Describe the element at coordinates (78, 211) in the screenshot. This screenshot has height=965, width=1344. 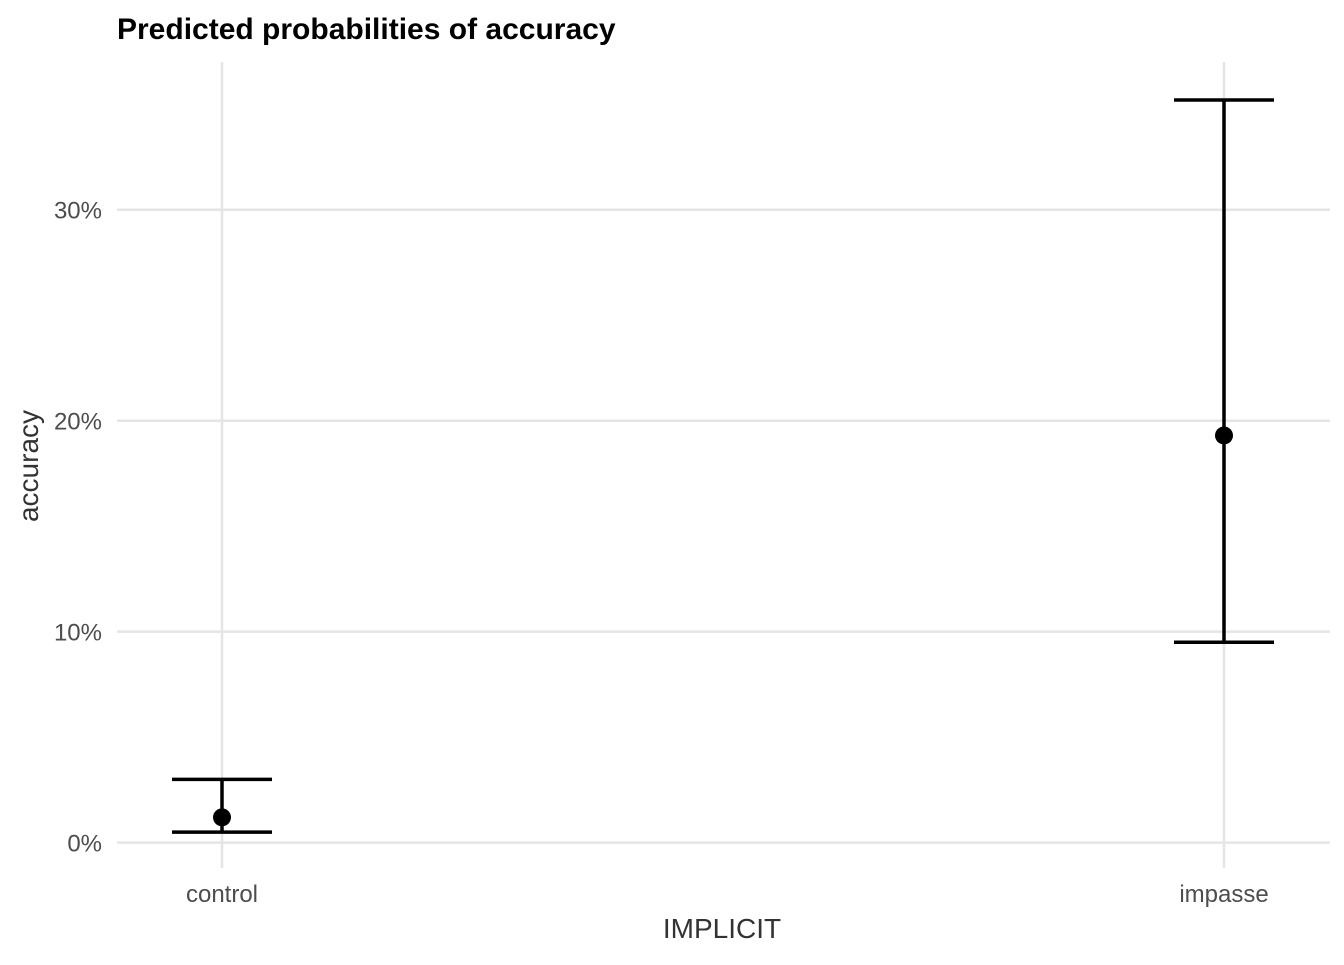
I see `y-tick-label: 30%` at that location.